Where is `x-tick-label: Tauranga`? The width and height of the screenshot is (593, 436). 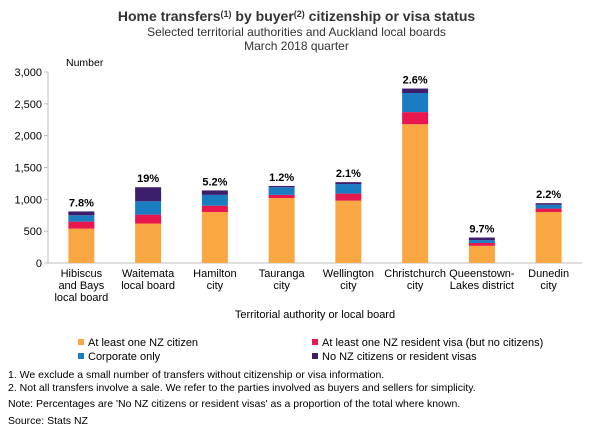
x-tick-label: Tauranga is located at coordinates (282, 274).